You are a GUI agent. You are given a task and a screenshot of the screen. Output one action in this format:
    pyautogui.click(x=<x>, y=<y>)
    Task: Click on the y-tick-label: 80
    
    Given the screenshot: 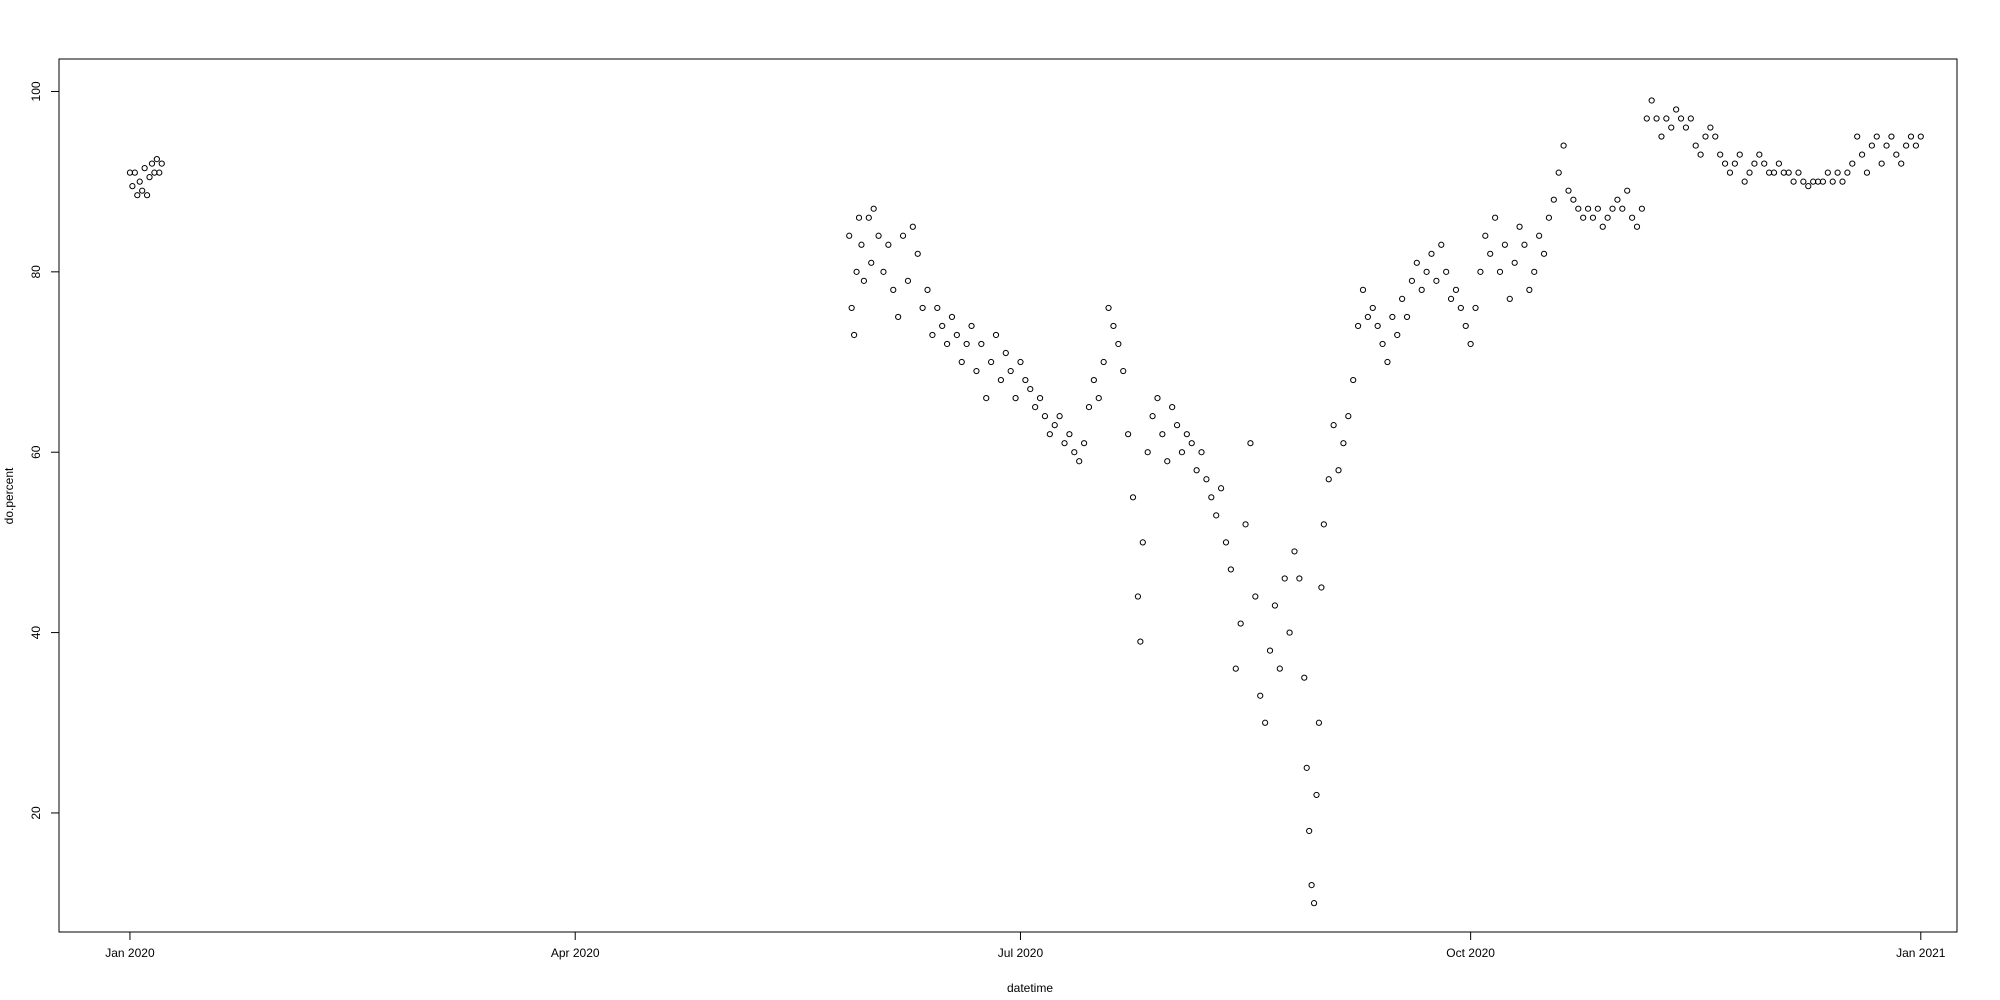 What is the action you would take?
    pyautogui.click(x=36, y=272)
    